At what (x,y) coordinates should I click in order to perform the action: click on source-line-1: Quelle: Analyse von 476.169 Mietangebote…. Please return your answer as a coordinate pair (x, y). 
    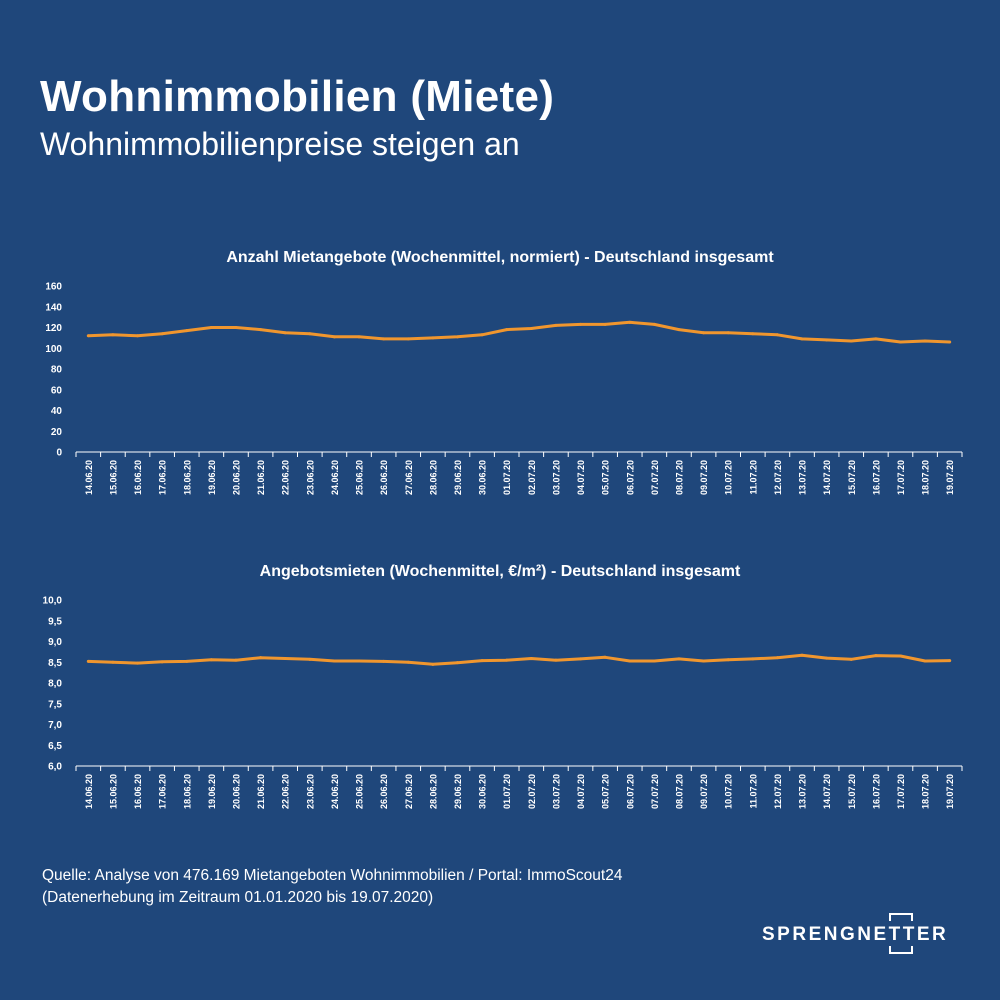
    Looking at the image, I should click on (332, 875).